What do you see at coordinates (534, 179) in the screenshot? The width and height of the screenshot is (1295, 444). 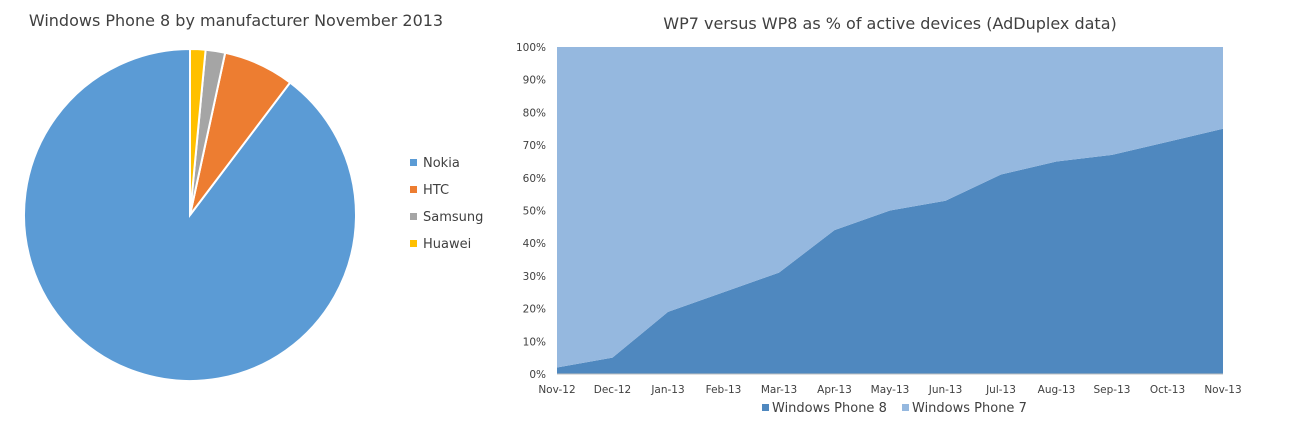 I see `y-tick-label: 60%` at bounding box center [534, 179].